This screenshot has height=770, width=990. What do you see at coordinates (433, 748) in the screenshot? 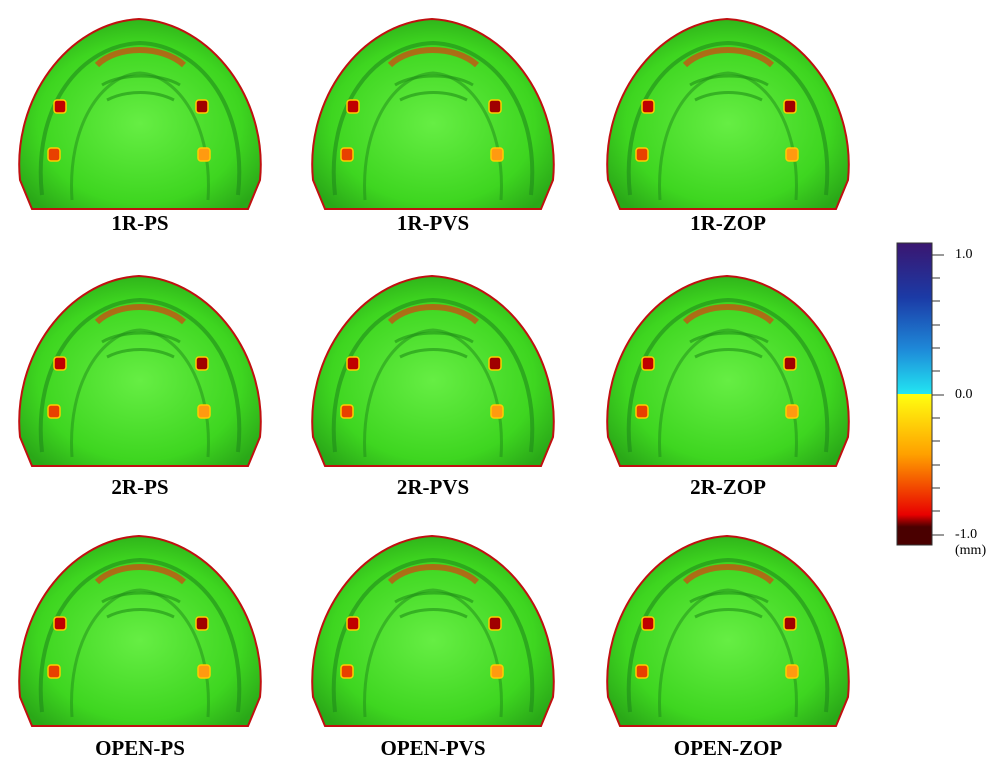
I see `panel-label: OPEN-PVS` at bounding box center [433, 748].